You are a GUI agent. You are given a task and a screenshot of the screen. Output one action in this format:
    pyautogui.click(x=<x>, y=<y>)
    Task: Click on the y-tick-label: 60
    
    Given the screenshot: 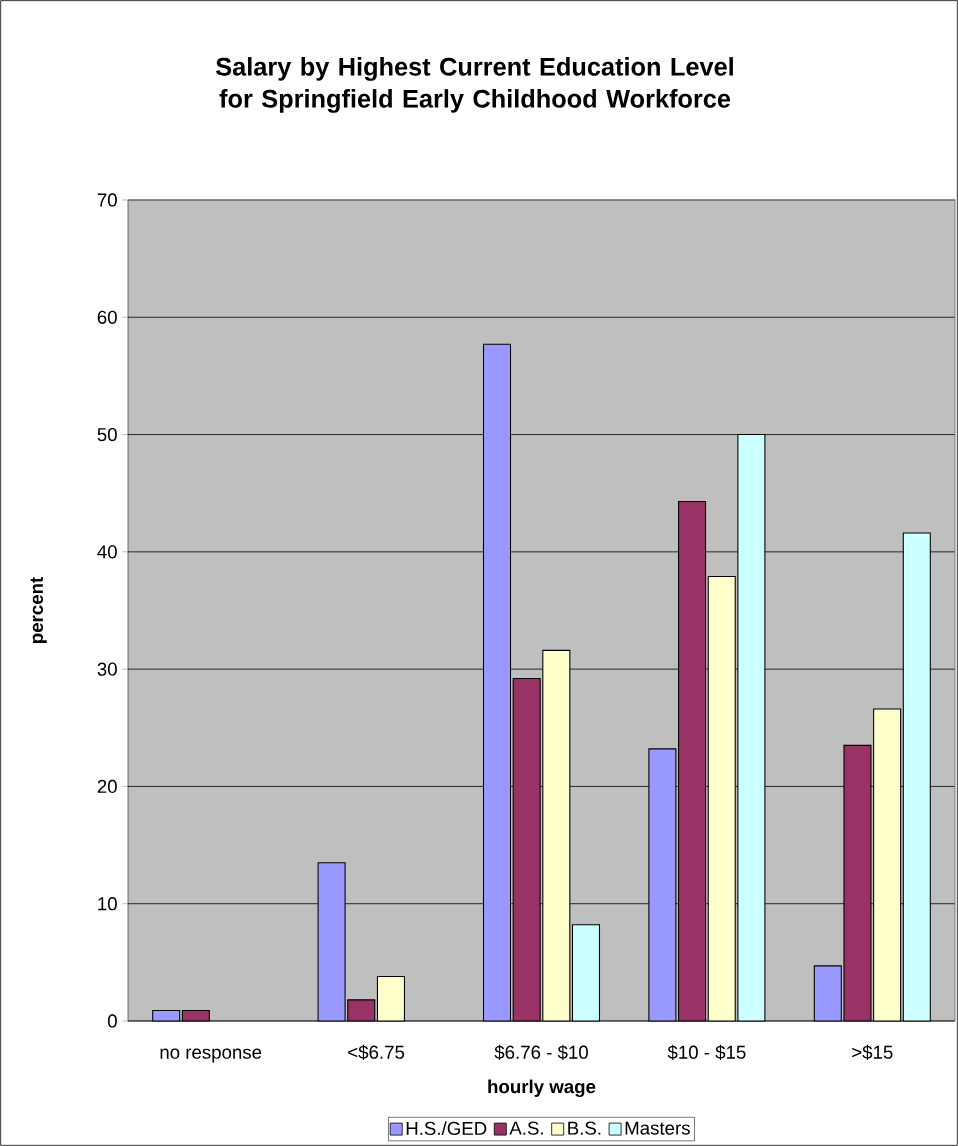 What is the action you would take?
    pyautogui.click(x=107, y=317)
    